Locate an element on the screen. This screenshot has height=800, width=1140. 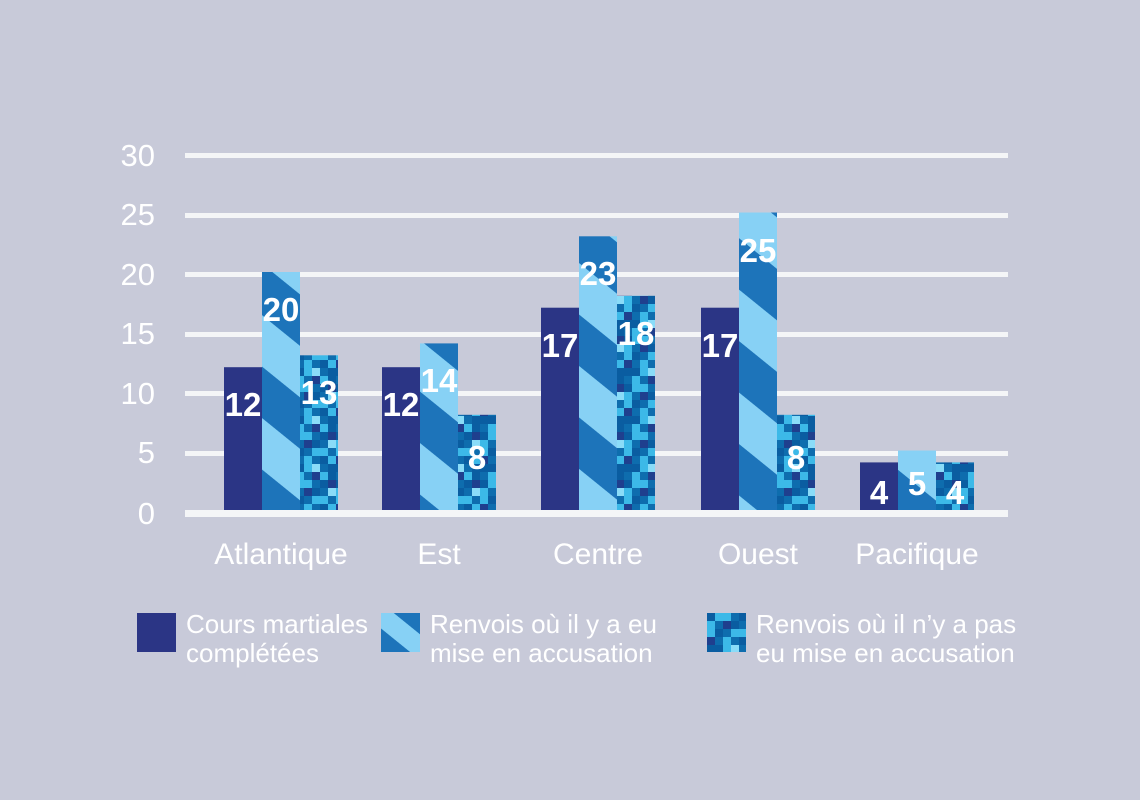
bar-1-Atlantique is located at coordinates (281, 391).